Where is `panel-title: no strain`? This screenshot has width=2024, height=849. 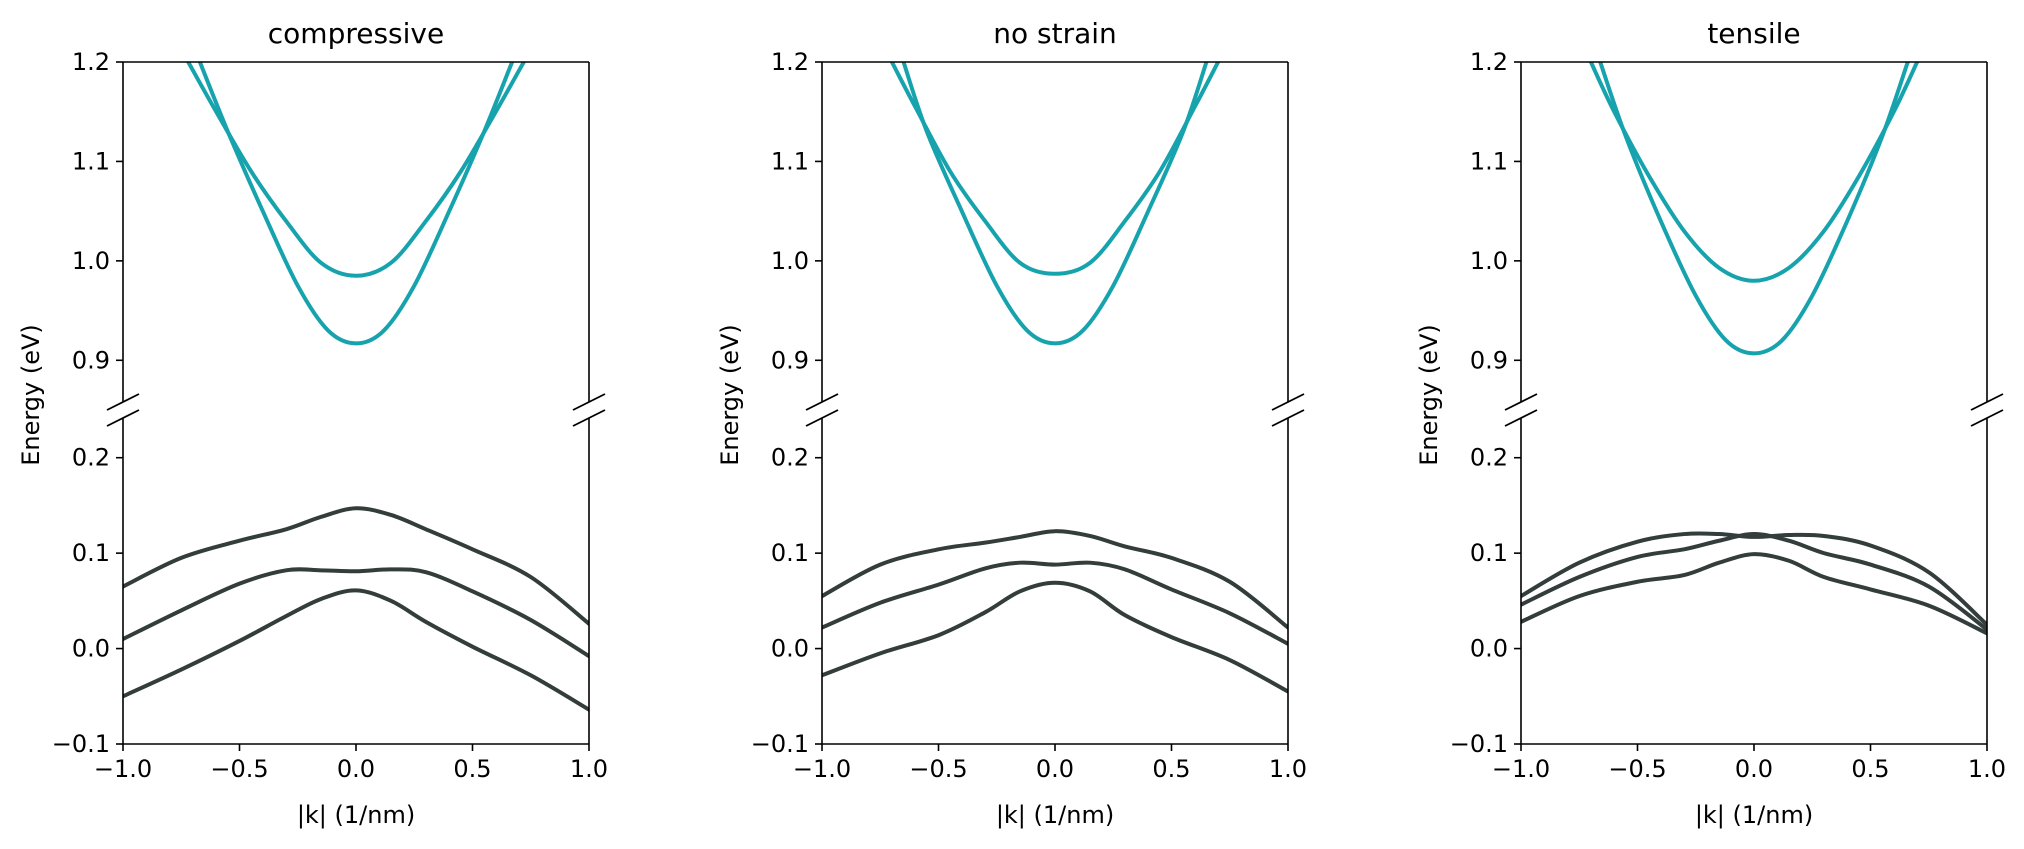
panel-title: no strain is located at coordinates (1055, 33).